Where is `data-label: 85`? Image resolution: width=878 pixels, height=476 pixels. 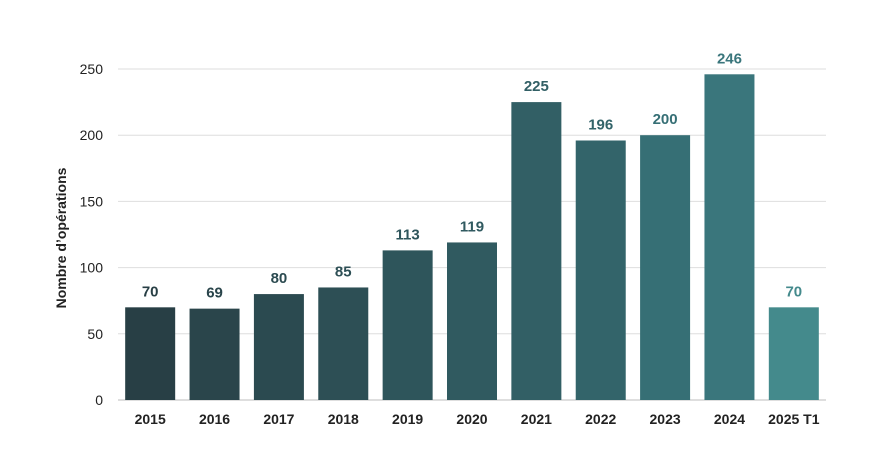
data-label: 85 is located at coordinates (343, 271).